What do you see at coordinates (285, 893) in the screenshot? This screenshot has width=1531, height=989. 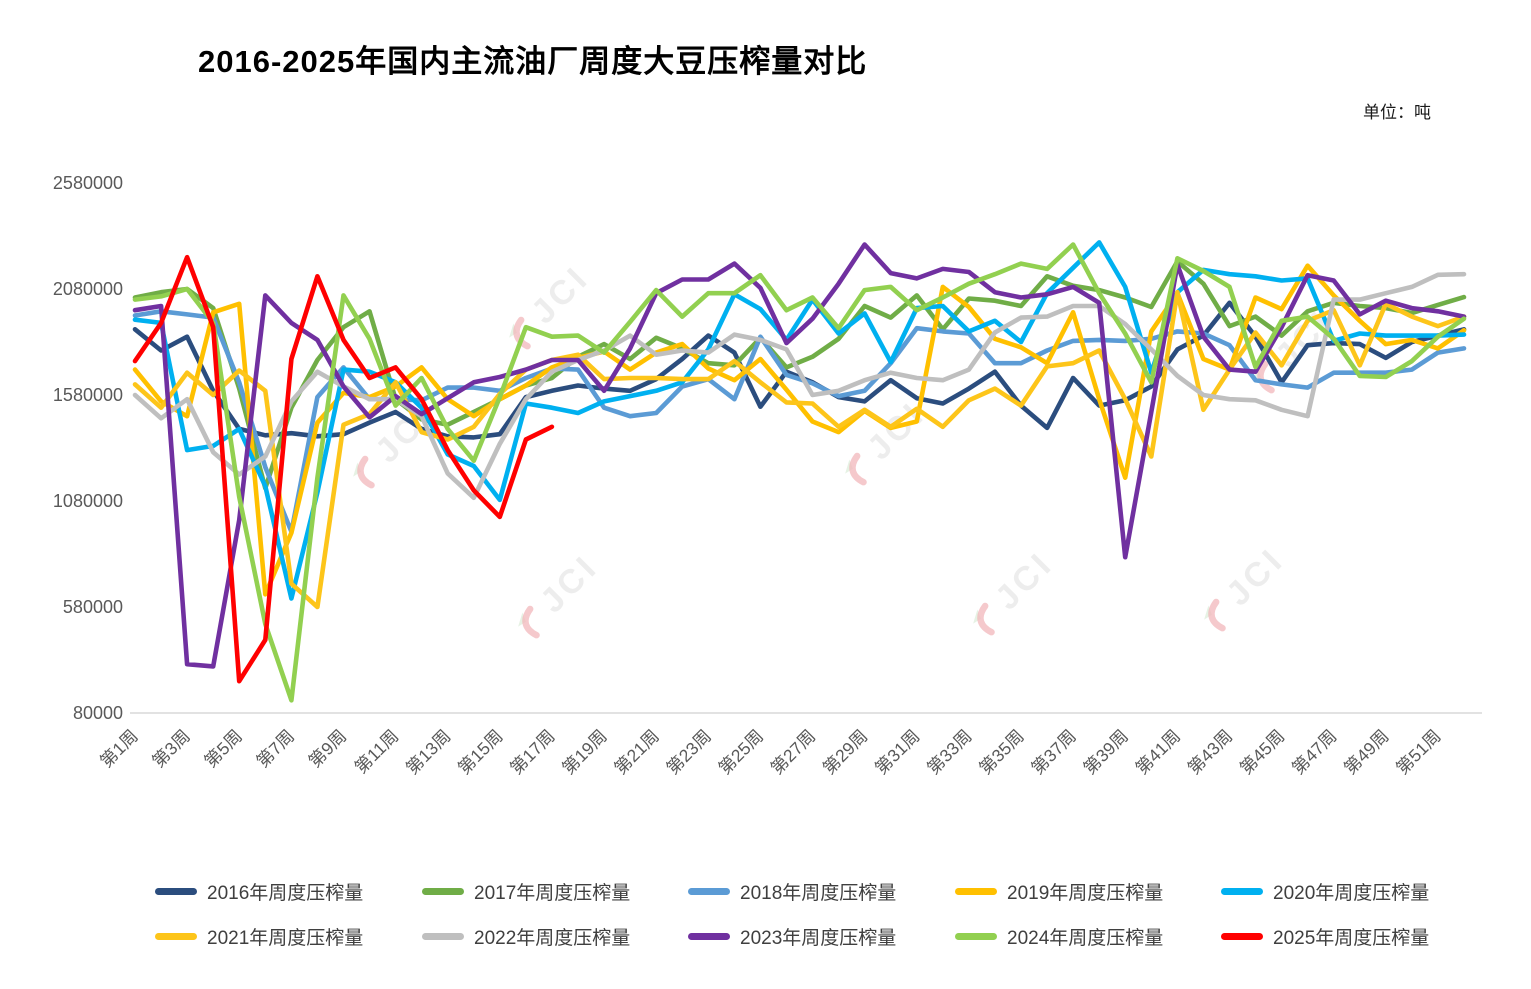 I see `legend-label: 2016年周度压榨量` at bounding box center [285, 893].